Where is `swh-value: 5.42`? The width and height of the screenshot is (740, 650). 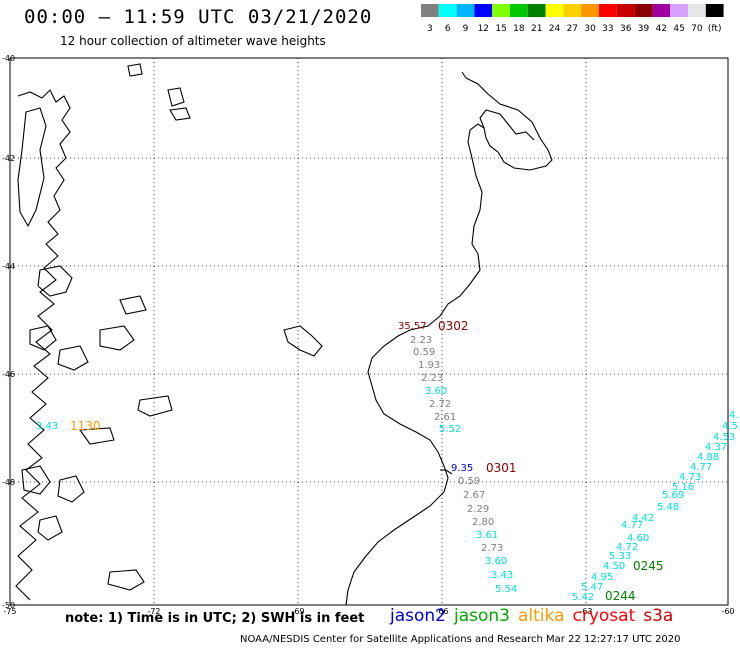
swh-value: 5.42 is located at coordinates (583, 597).